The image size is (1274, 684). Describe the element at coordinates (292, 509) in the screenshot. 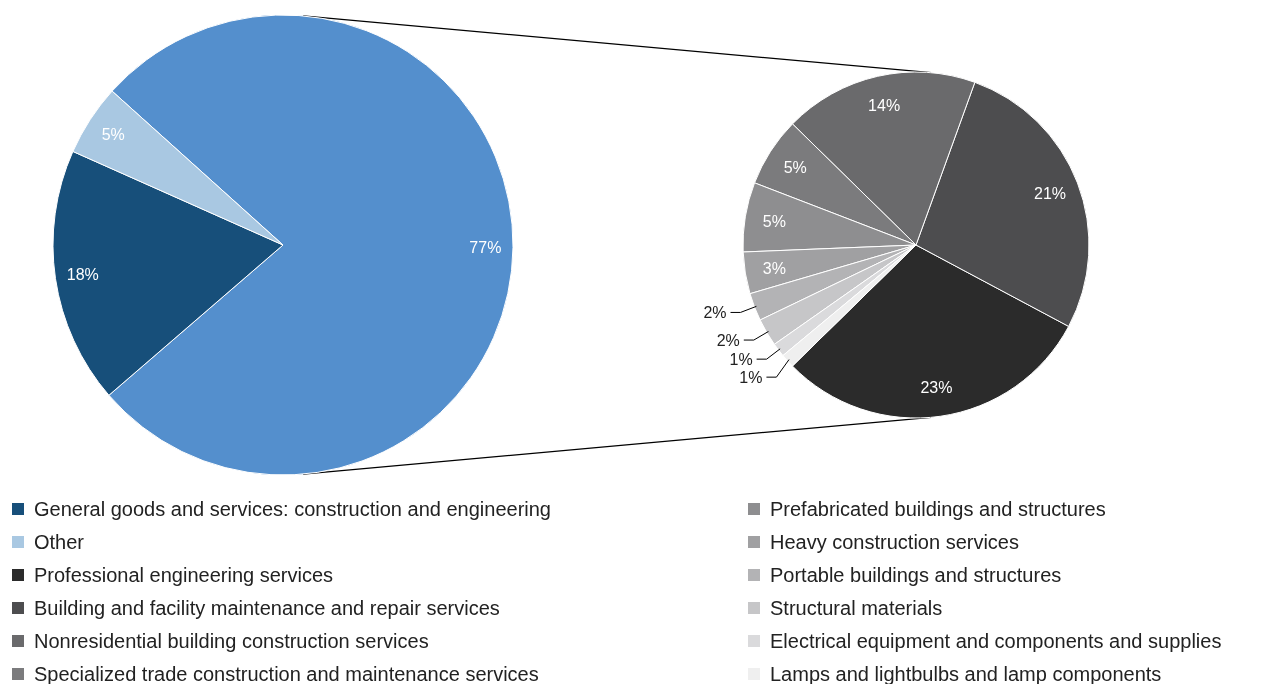

I see `legend-label: General goods and services: construction and engineering` at that location.